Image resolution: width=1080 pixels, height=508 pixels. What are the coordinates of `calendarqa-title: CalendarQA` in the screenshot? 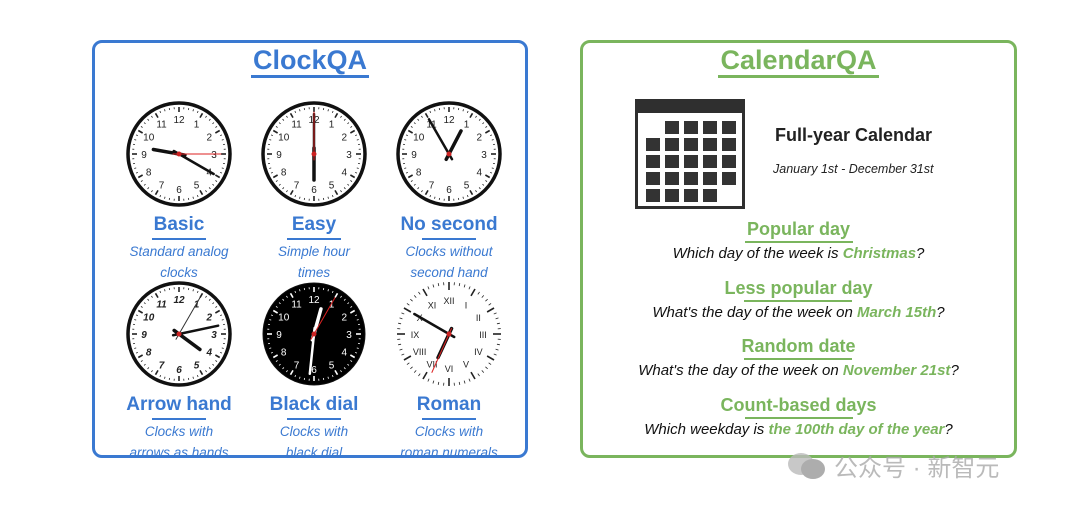 It's located at (798, 61).